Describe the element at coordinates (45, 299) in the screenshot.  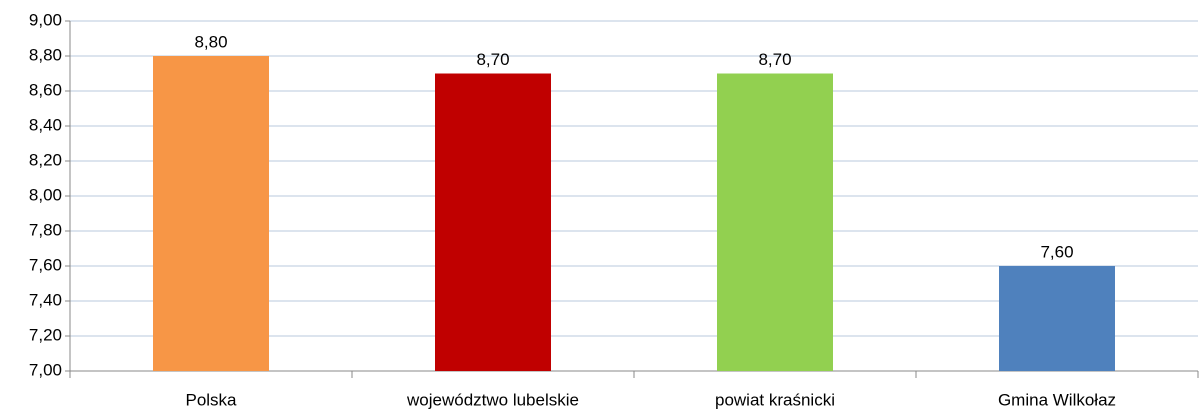
I see `y-tick-label: 7,40` at that location.